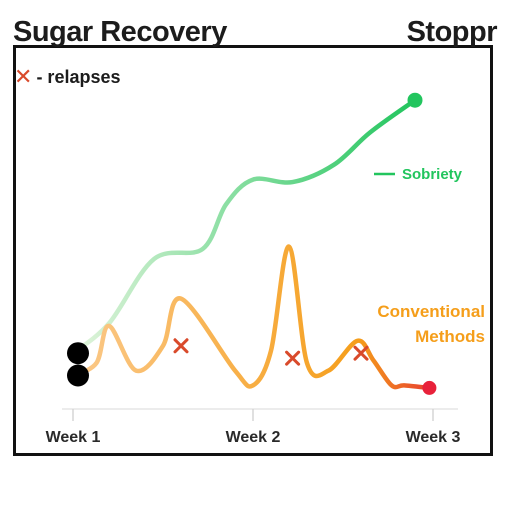  I want to click on sobriety-series-label: Sobriety, so click(432, 174).